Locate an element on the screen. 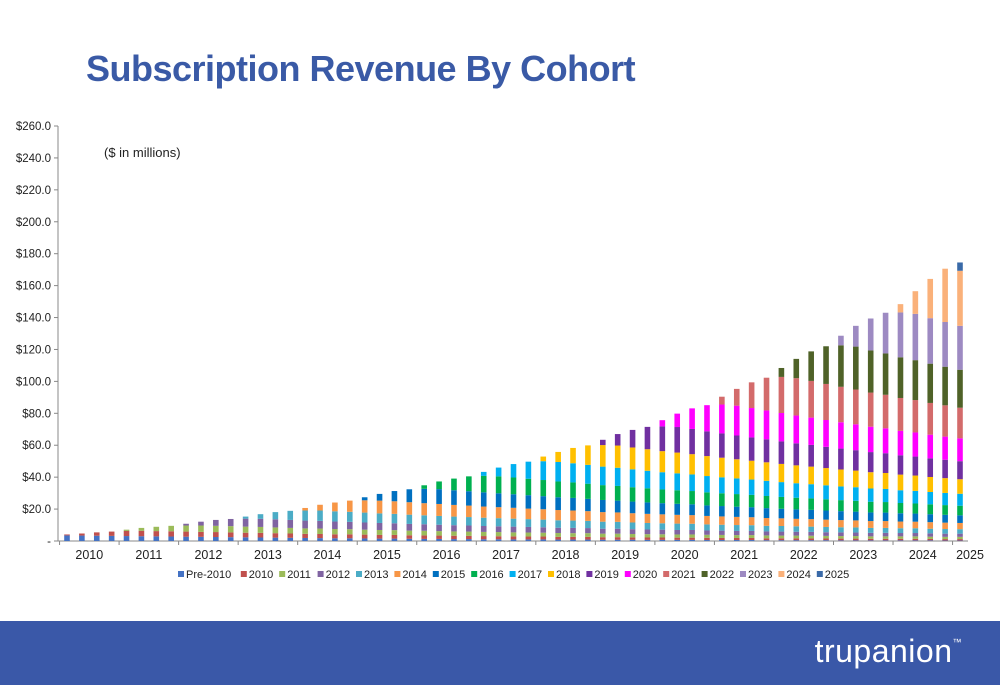  x-tick-label: 2024 is located at coordinates (923, 555).